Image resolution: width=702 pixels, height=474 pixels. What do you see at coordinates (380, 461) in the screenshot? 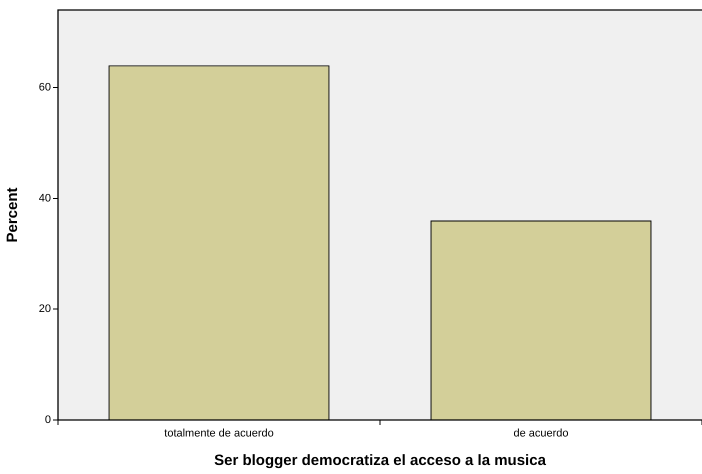
I see `x-axis-title: Ser blogger democratiza el acceso a la musica` at bounding box center [380, 461].